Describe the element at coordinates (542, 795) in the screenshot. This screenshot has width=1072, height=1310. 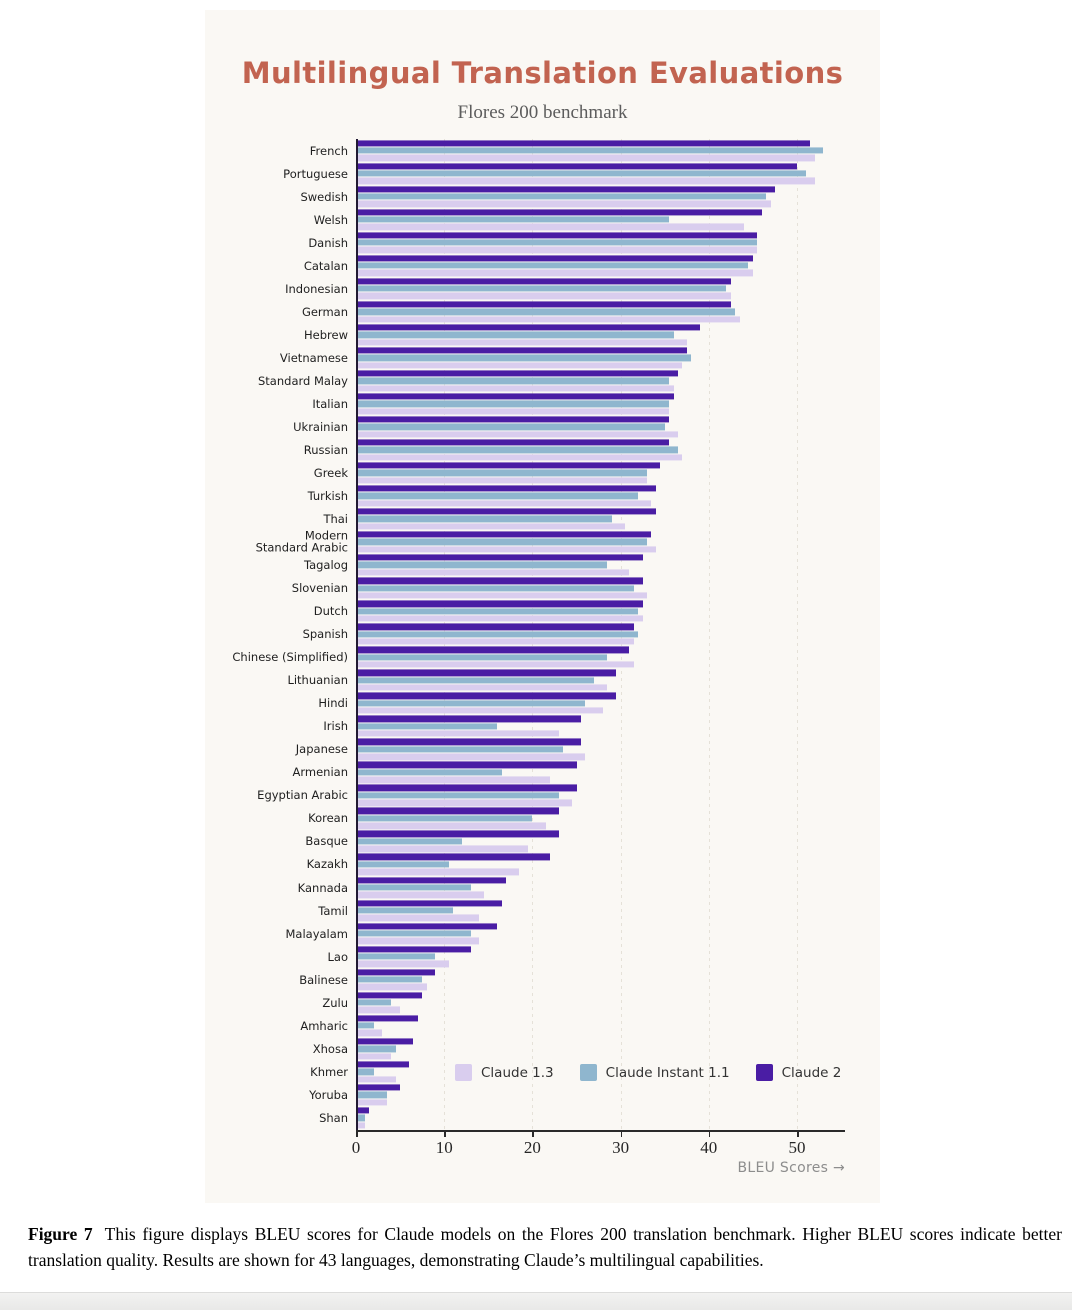
I see `chart-row-egyptian-arabic: Egyptian Arabic` at that location.